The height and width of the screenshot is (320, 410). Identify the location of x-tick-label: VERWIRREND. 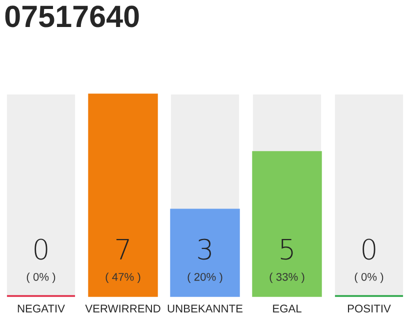
(122, 308).